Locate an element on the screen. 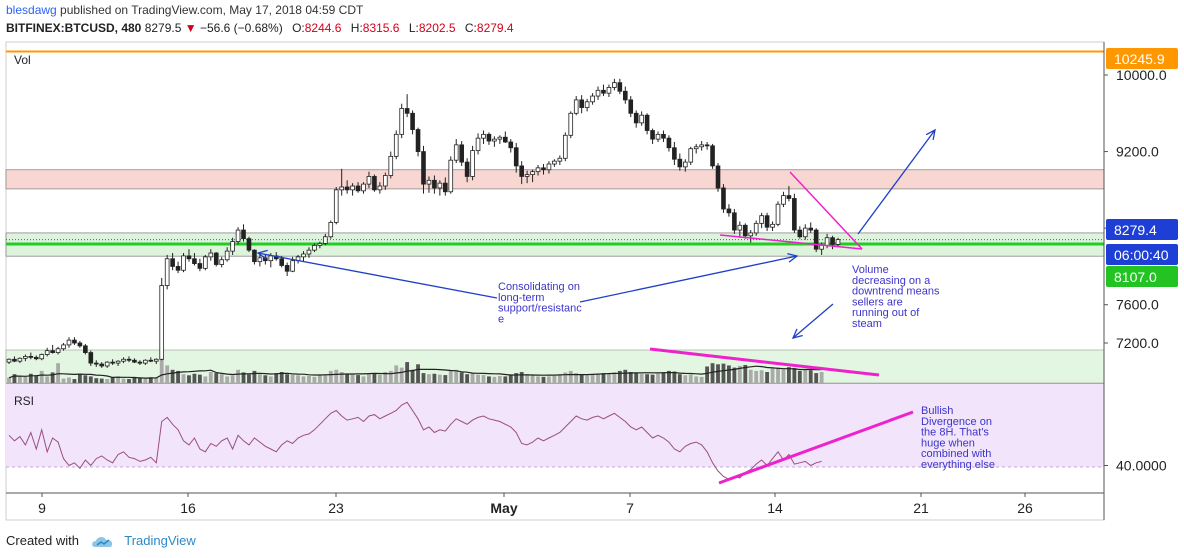 Image resolution: width=1184 pixels, height=558 pixels. tradingview-link: TradingView is located at coordinates (160, 540).